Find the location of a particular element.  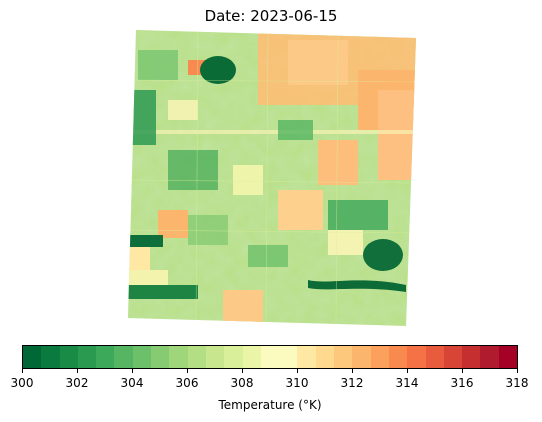

colorbar-tick-label: 316 is located at coordinates (462, 383).